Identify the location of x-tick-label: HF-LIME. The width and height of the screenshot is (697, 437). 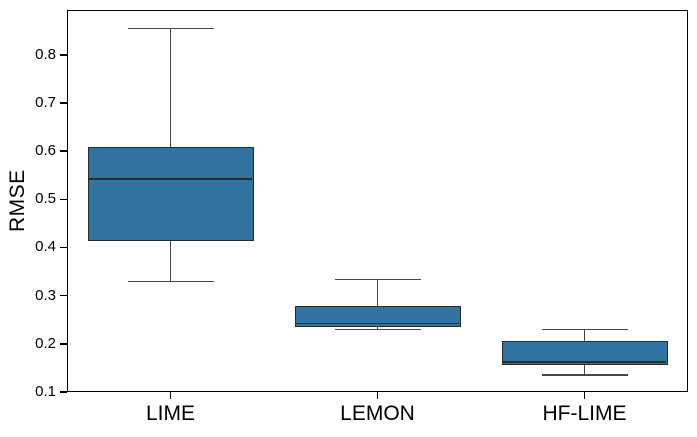
(584, 413).